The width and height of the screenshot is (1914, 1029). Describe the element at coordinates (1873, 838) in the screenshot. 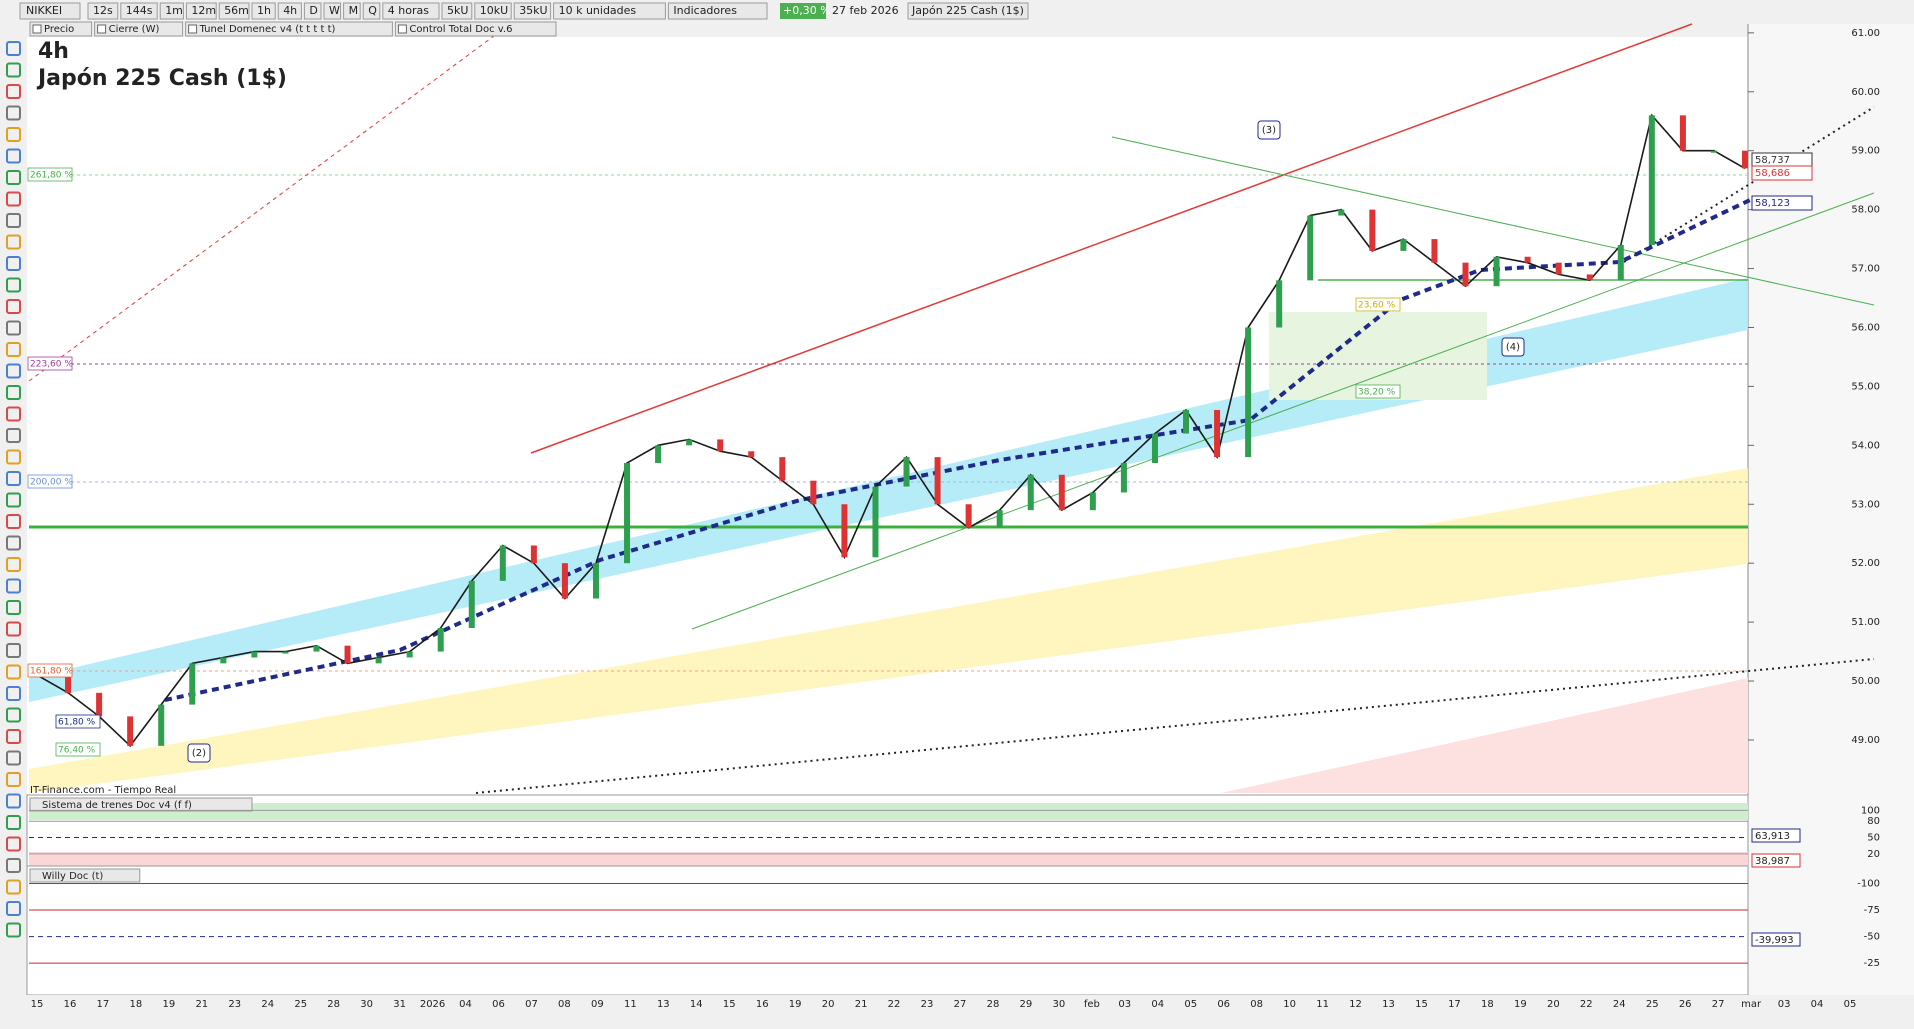

I see `panel-tick-label: 50` at that location.